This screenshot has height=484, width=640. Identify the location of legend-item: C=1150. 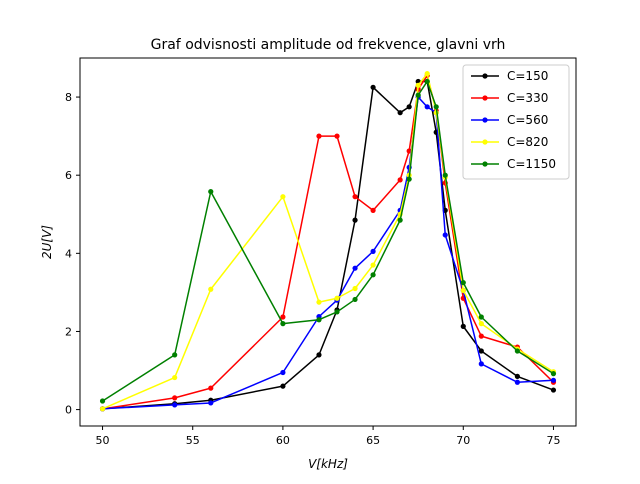
(513, 164).